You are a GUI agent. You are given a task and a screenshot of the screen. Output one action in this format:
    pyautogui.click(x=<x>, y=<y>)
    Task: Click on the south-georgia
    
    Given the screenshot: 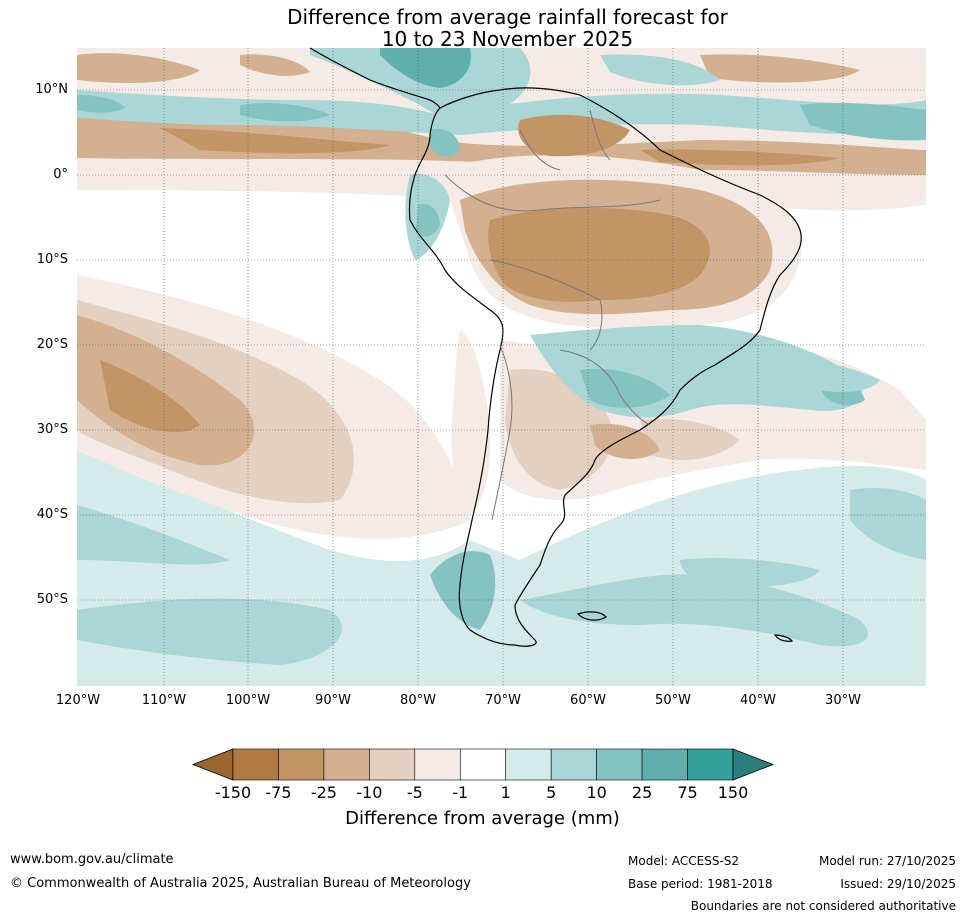 What is the action you would take?
    pyautogui.click(x=783, y=638)
    